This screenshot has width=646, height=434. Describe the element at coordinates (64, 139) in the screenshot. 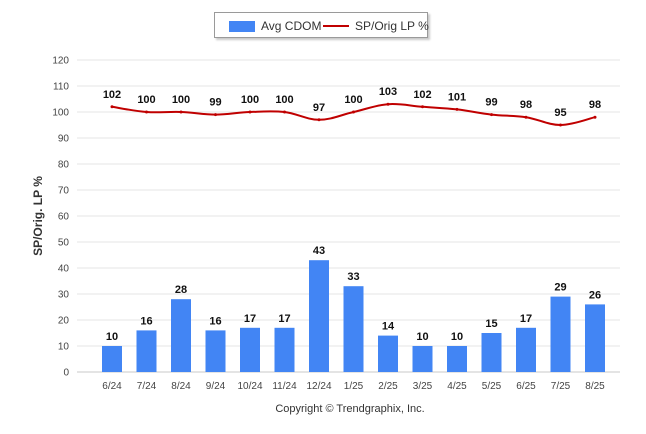

I see `y-tick-label: 90` at that location.